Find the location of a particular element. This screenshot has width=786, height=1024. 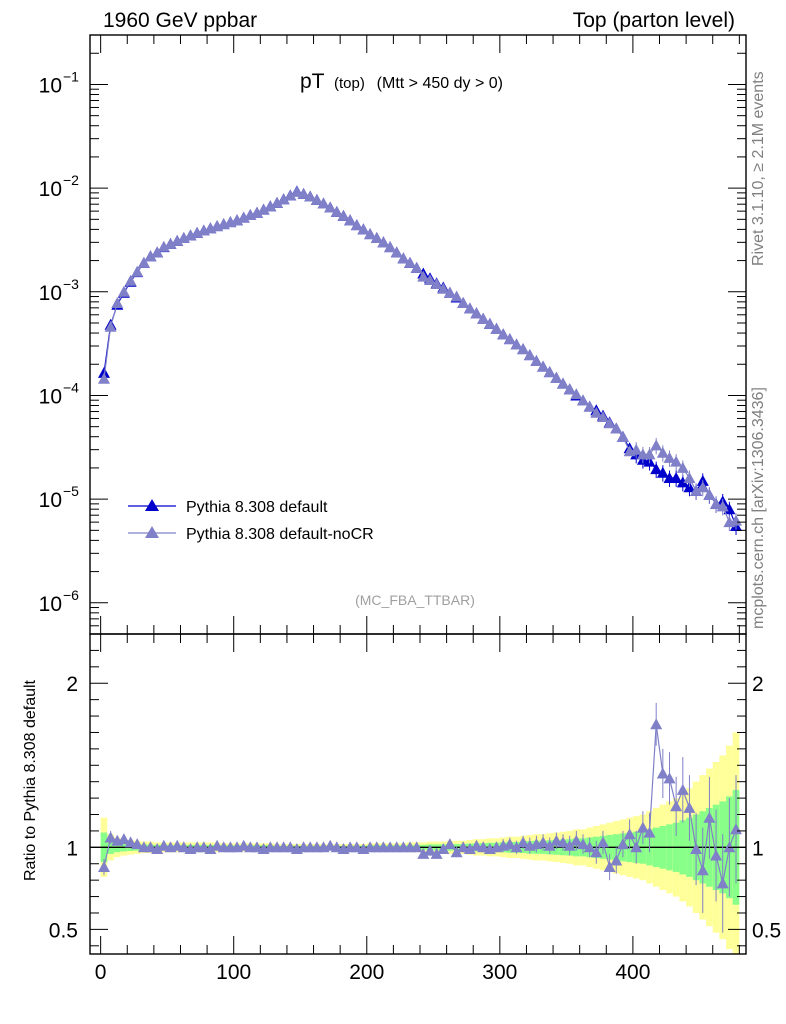

y-tick-exponent: −1 is located at coordinates (71, 76).